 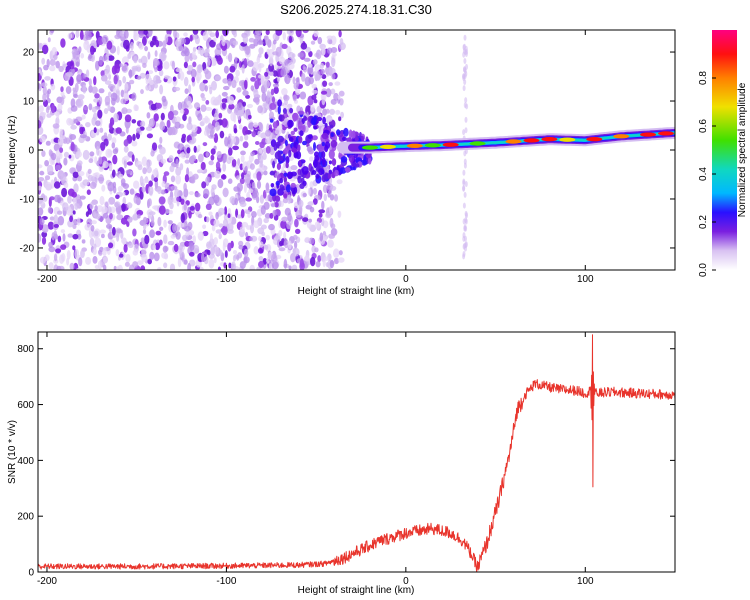 I want to click on snr-y-tick-label: 600, so click(x=25, y=405).